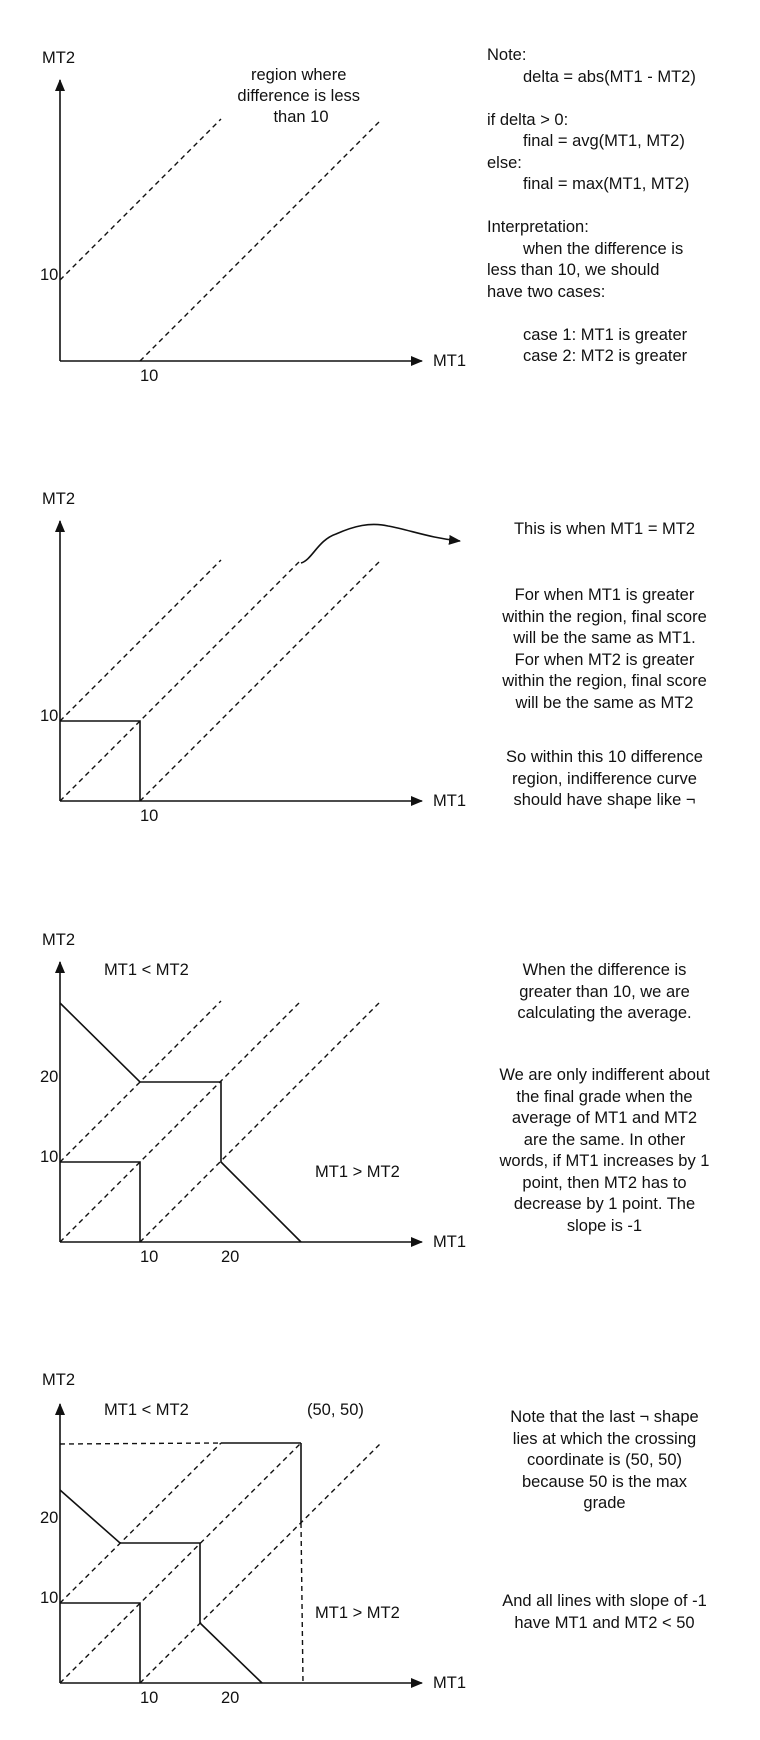  Describe the element at coordinates (604, 141) in the screenshot. I see `note-line: final = avg(MT1, MT2)` at that location.